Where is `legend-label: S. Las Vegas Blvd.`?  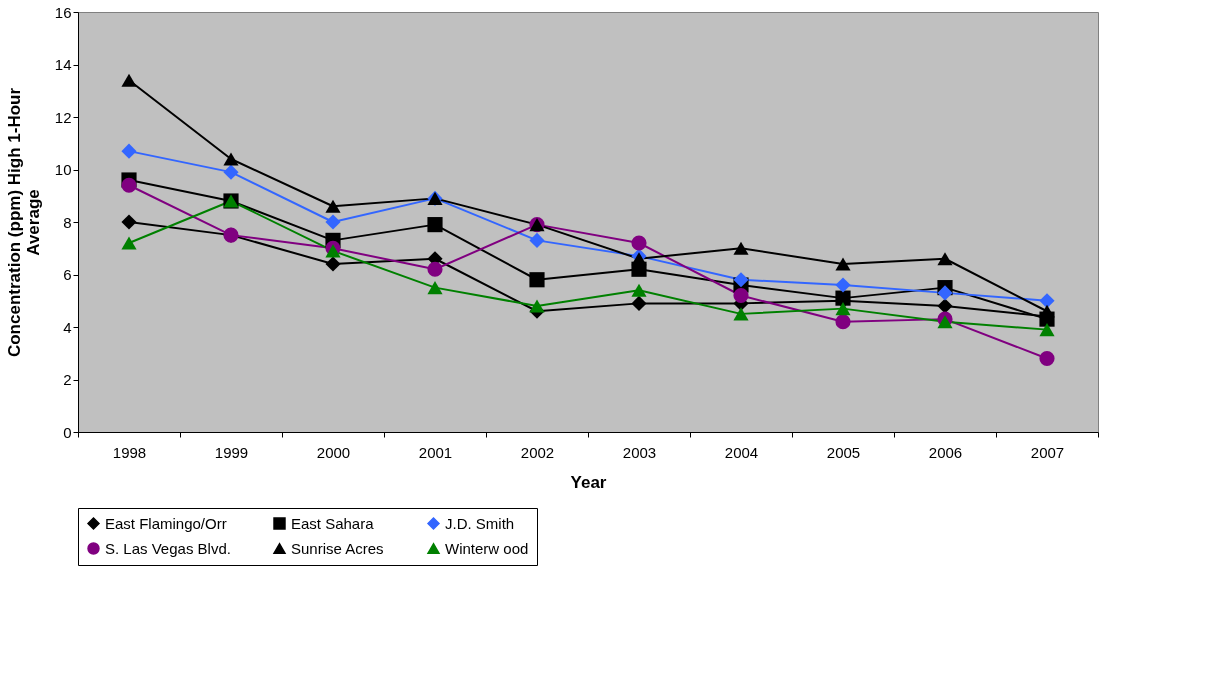
legend-label: S. Las Vegas Blvd. is located at coordinates (168, 548).